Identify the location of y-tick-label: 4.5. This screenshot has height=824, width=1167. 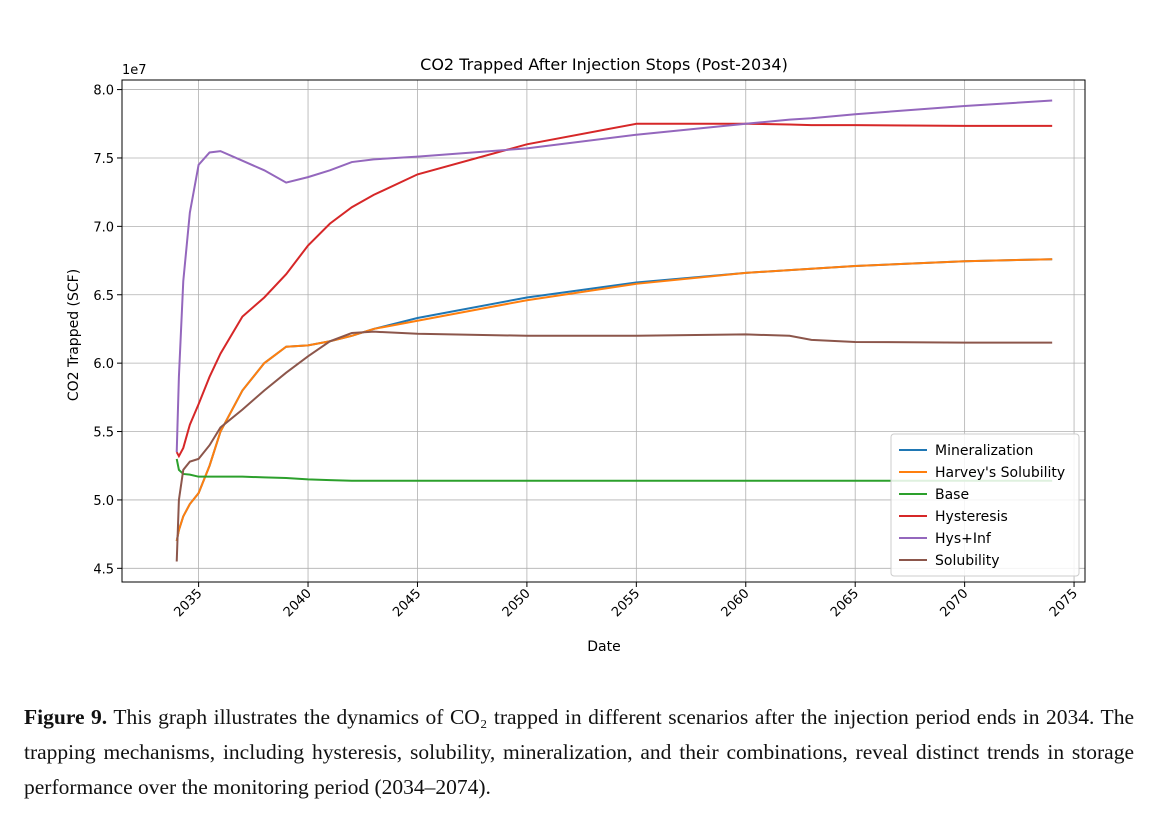
(103, 569).